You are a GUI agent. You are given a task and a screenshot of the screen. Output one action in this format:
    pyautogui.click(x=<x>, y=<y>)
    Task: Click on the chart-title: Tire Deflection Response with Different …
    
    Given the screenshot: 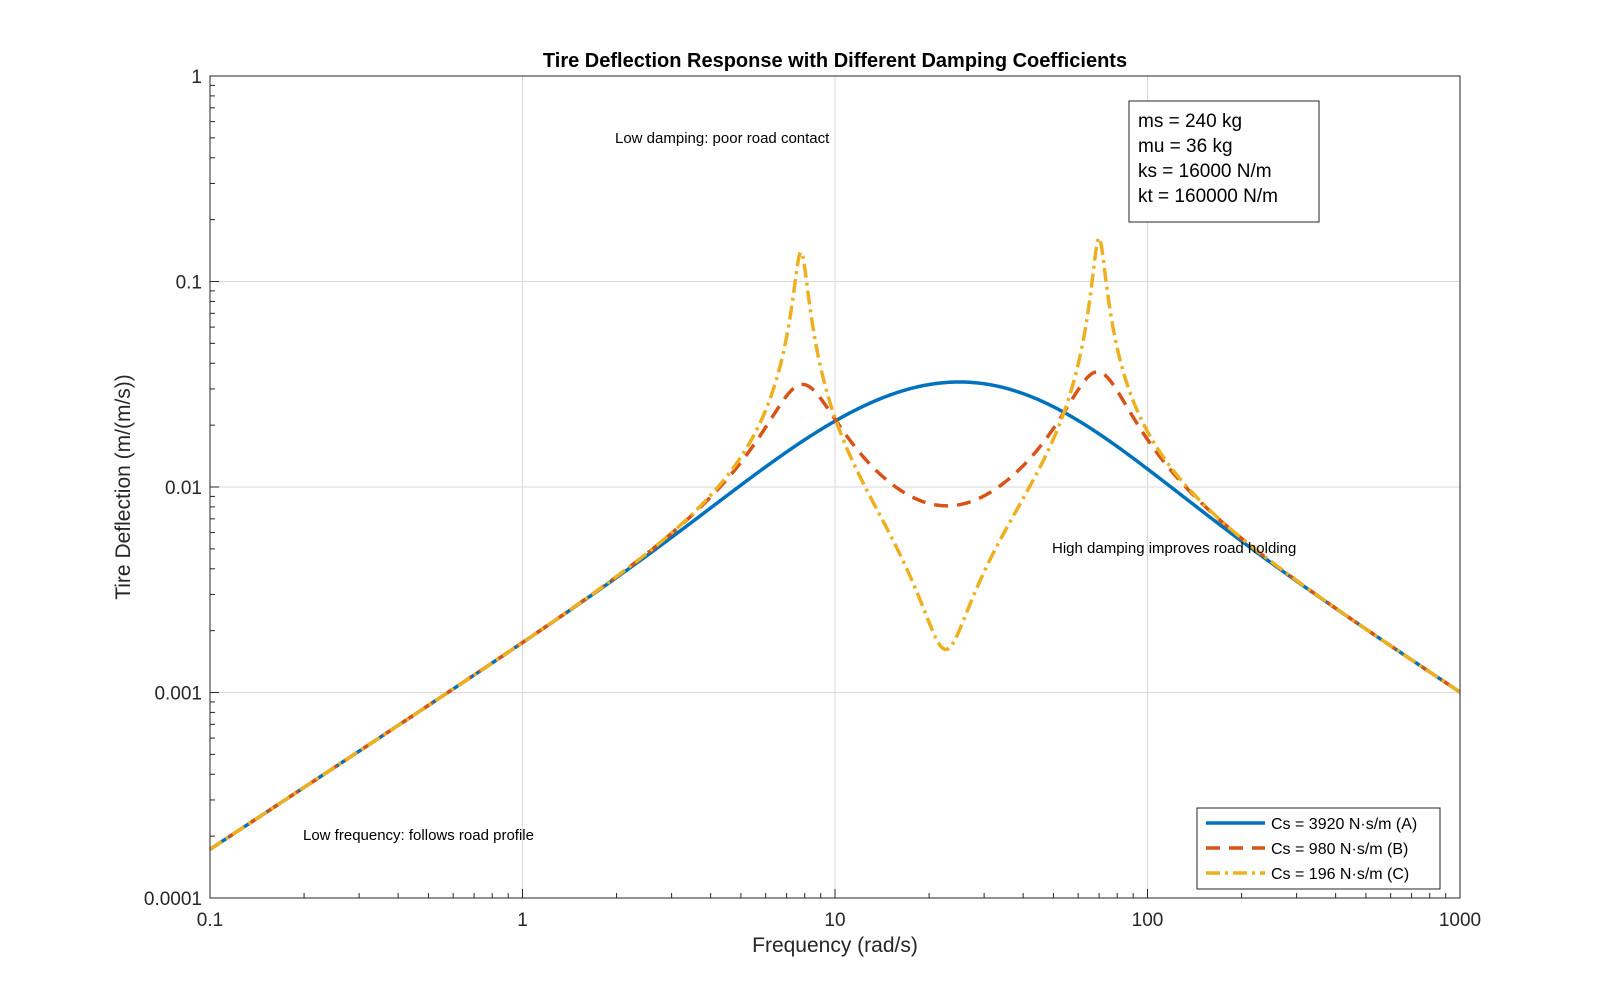 What is the action you would take?
    pyautogui.click(x=835, y=61)
    